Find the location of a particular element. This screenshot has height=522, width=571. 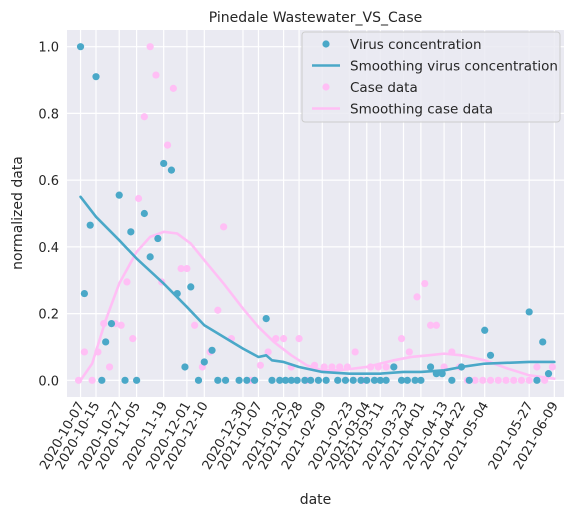

legend-box is located at coordinates (431, 77).